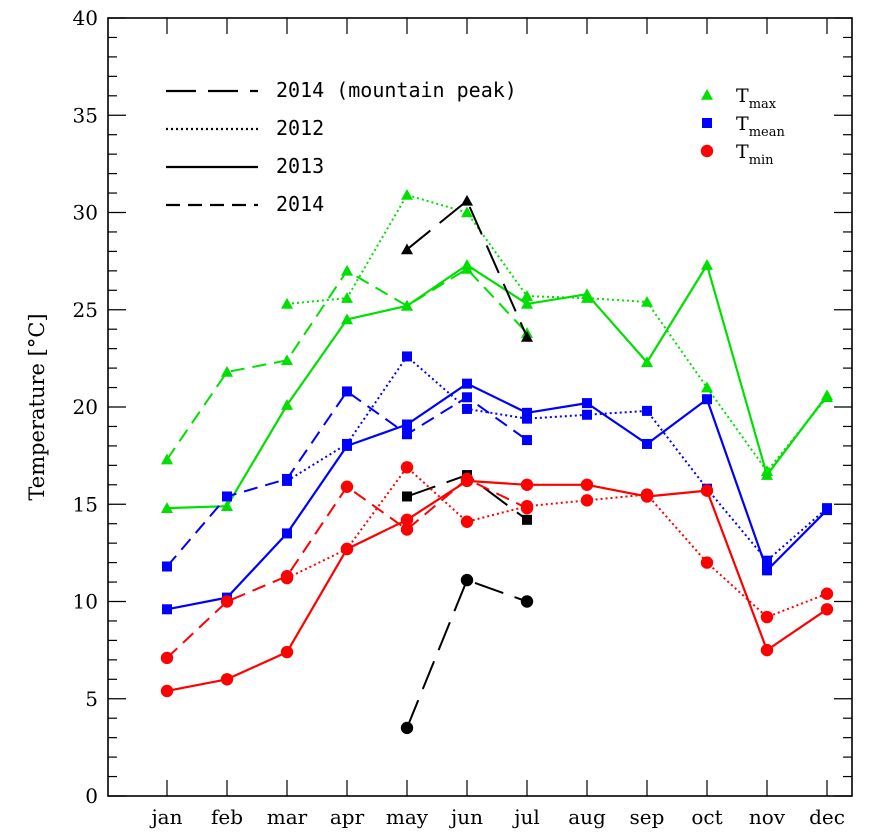 This screenshot has width=889, height=832. Describe the element at coordinates (165, 817) in the screenshot. I see `x-tick-label: jan` at that location.